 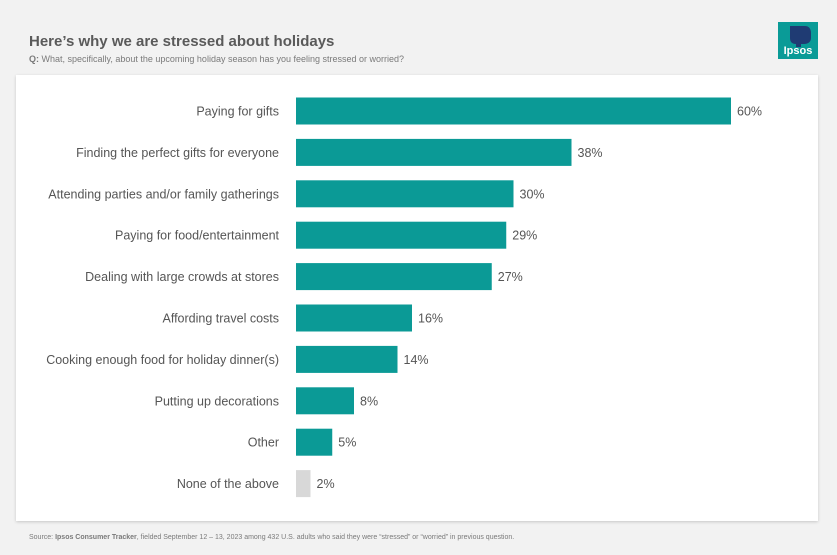 What do you see at coordinates (369, 401) in the screenshot?
I see `value-label: 8%` at bounding box center [369, 401].